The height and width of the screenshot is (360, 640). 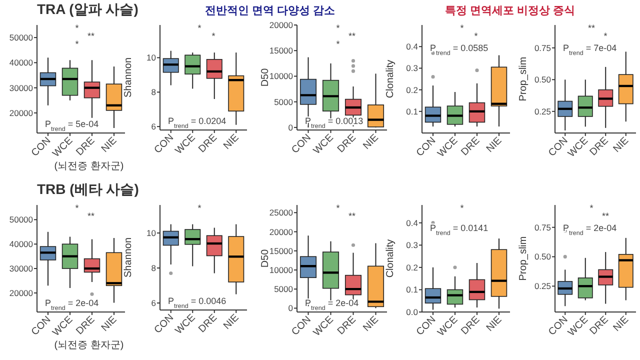 What do you see at coordinates (197, 303) in the screenshot?
I see `annotation: P$_{trend}$ = 0.0046` at bounding box center [197, 303].